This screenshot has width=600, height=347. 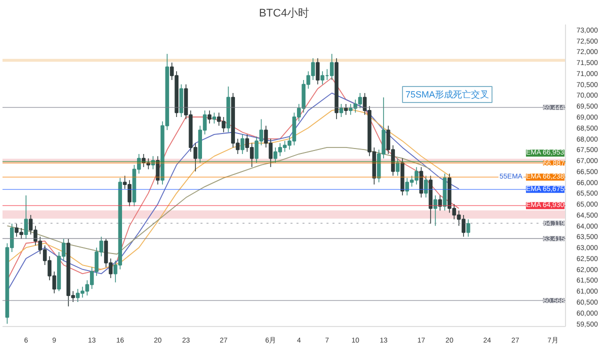 What do you see at coordinates (448, 95) in the screenshot?
I see `annotation: 75SMA形成死亡交叉` at bounding box center [448, 95].